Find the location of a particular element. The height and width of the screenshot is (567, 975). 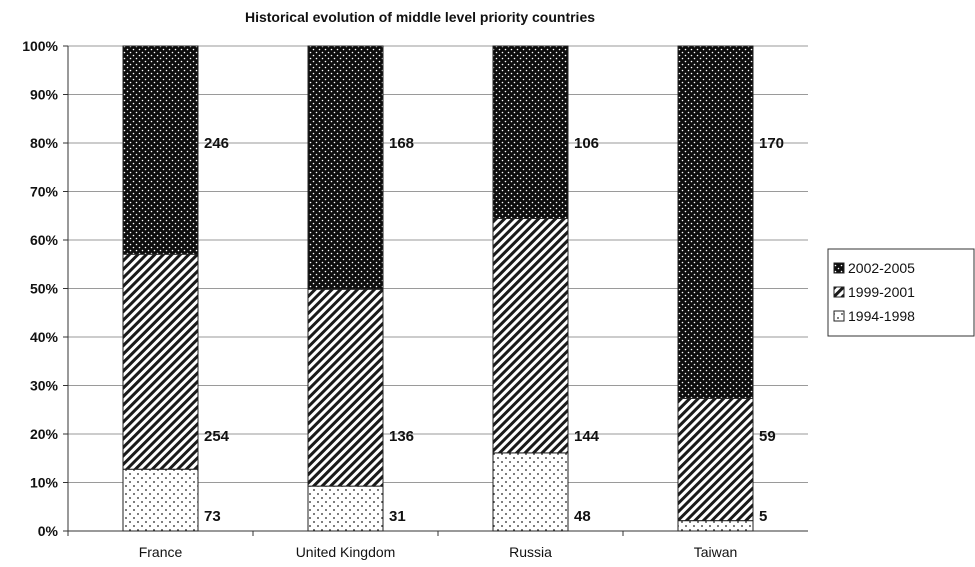

category-label: United Kingdom is located at coordinates (346, 552).